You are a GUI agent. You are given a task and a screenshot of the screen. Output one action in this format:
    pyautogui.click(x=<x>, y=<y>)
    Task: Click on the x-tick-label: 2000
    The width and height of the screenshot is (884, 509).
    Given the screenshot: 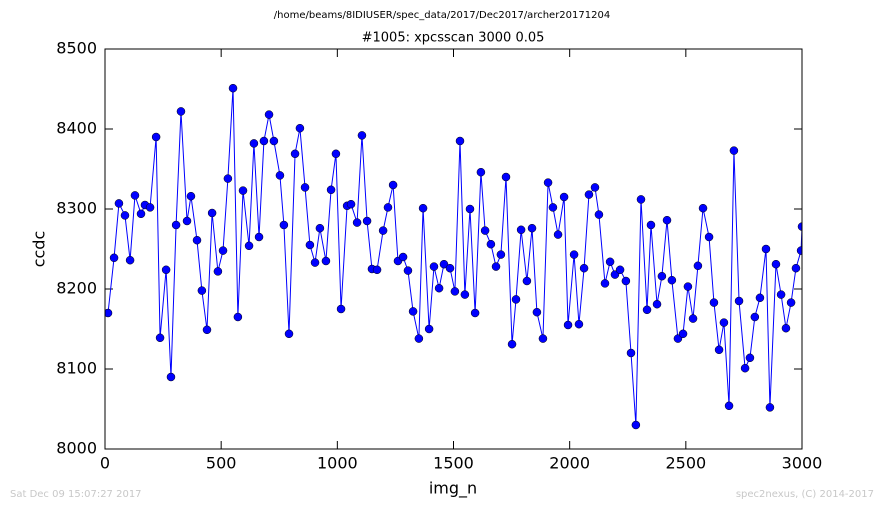 What is the action you would take?
    pyautogui.click(x=569, y=463)
    